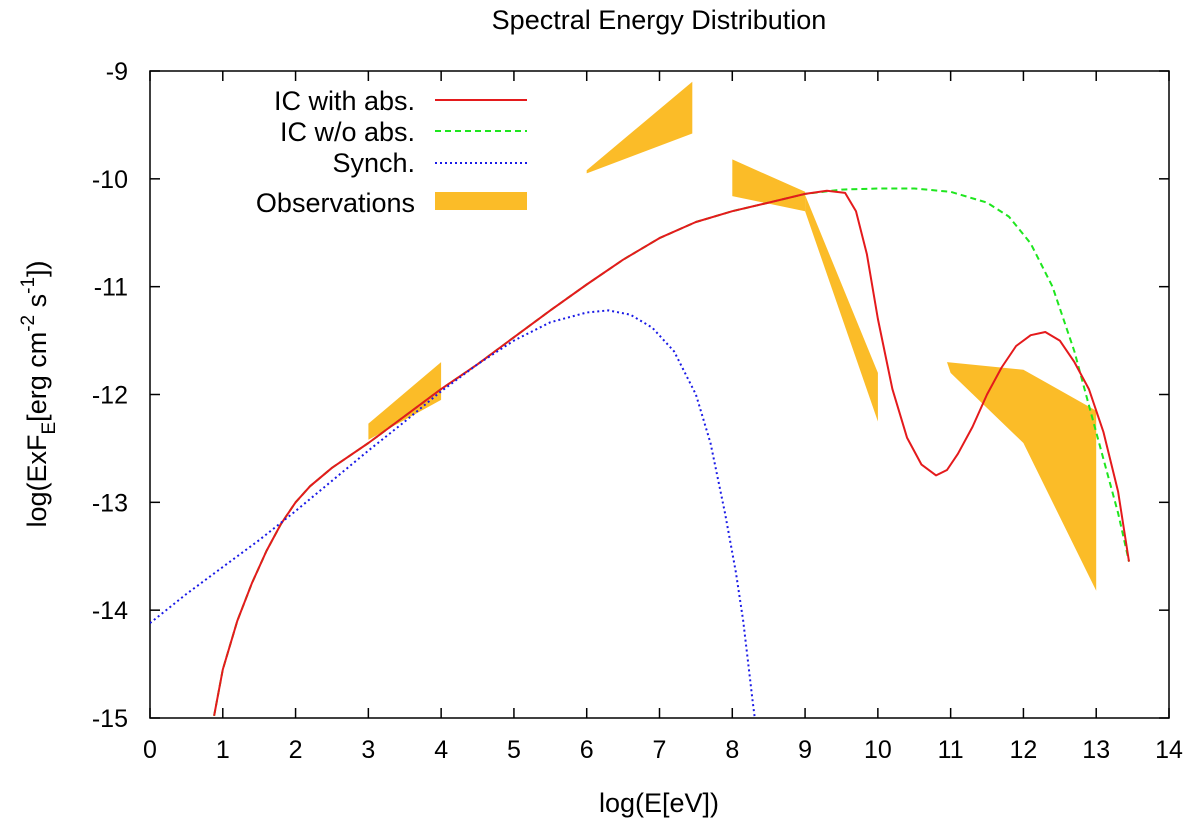  What do you see at coordinates (110, 611) in the screenshot?
I see `y-tick-label: -14` at bounding box center [110, 611].